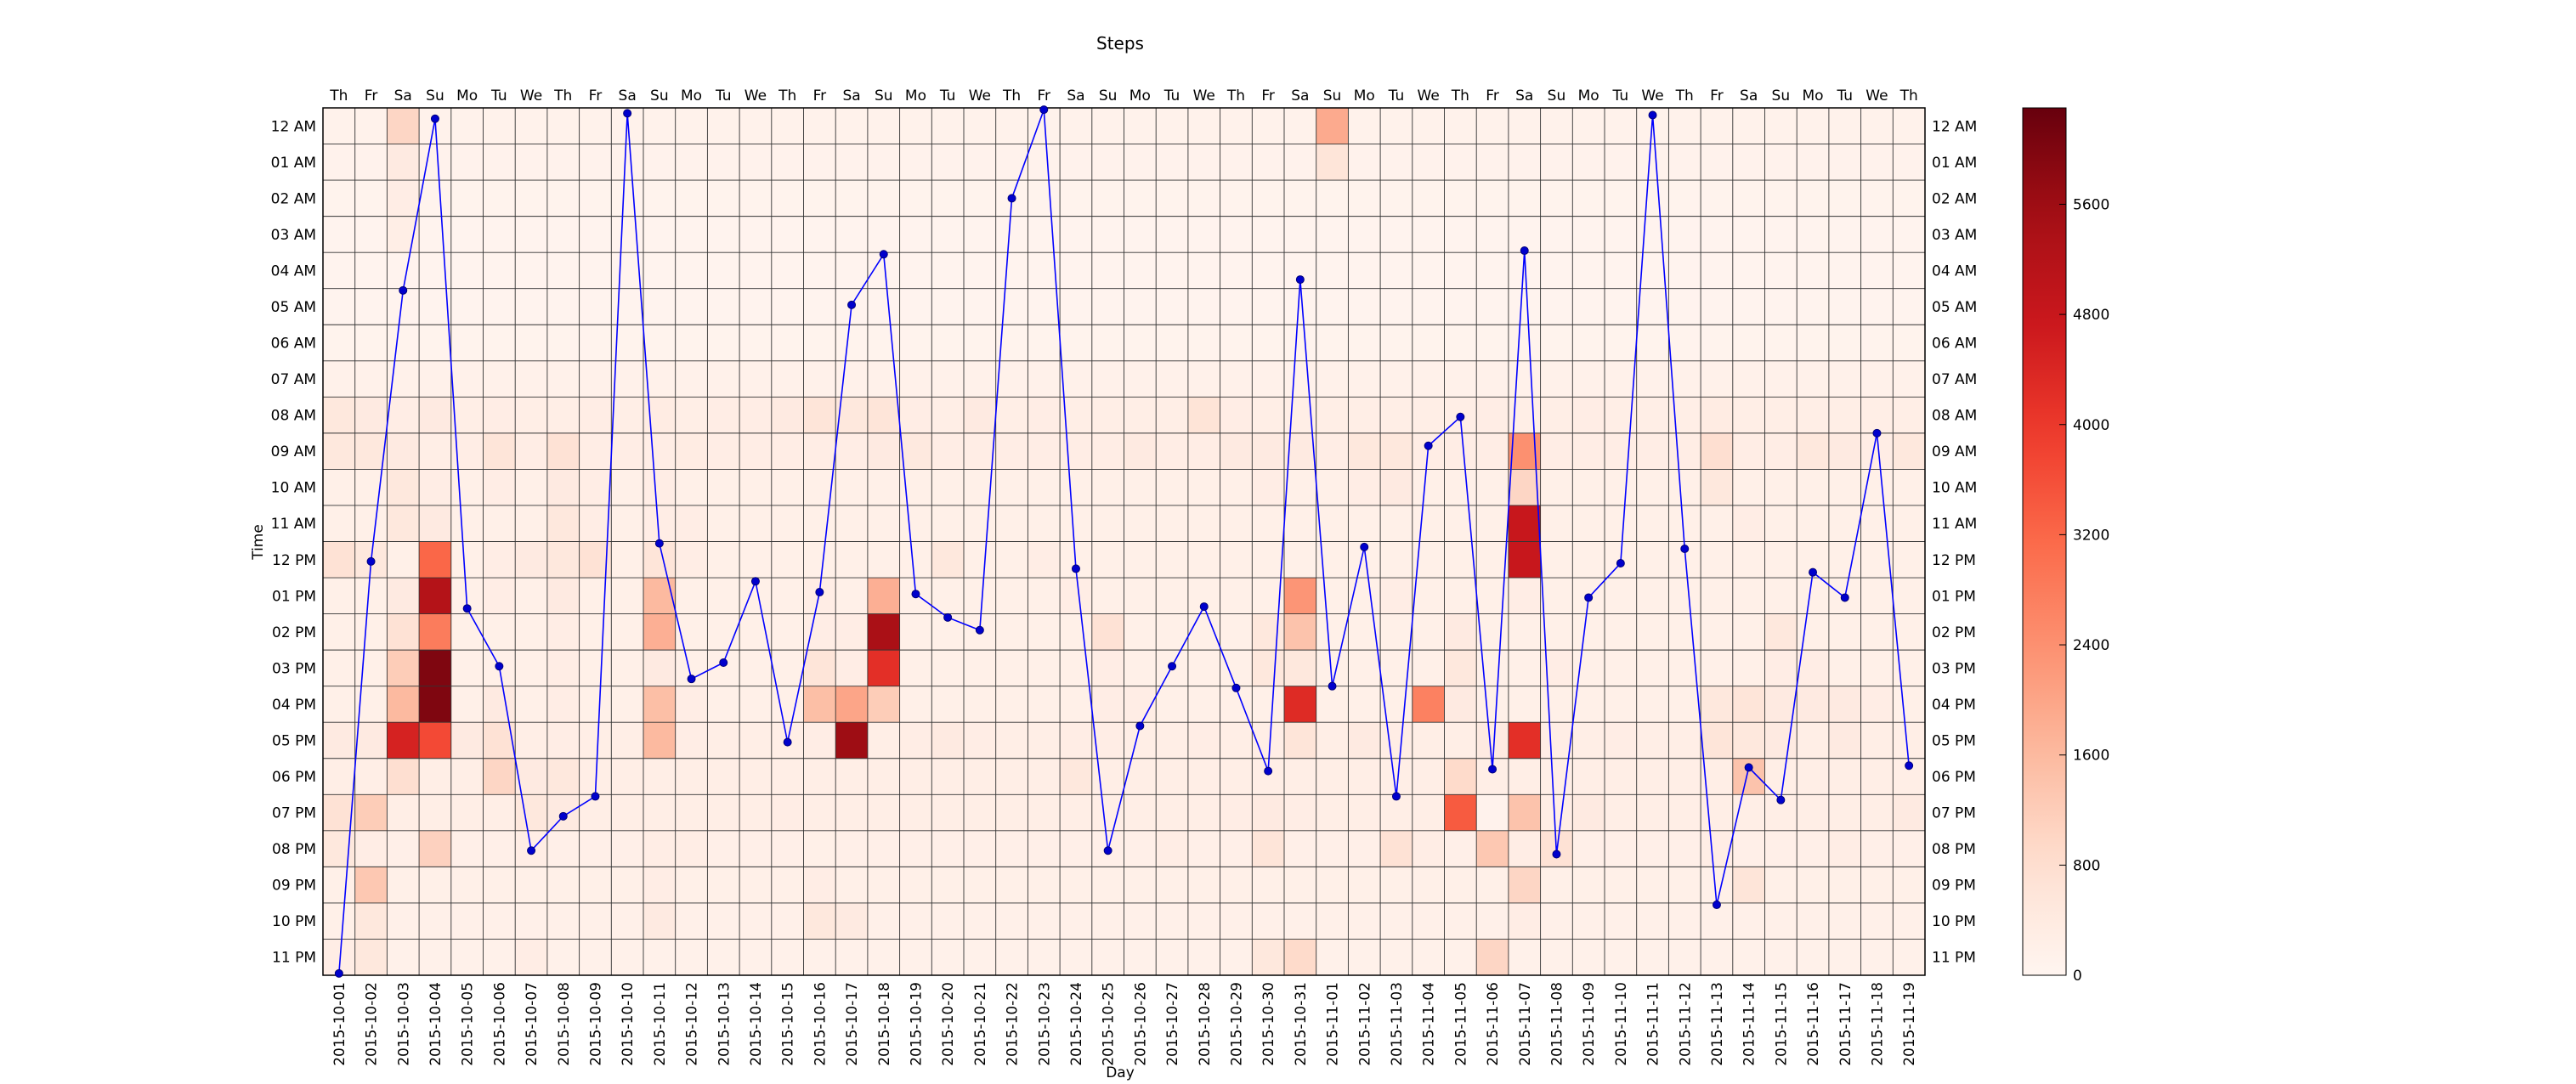 This screenshot has width=2576, height=1084. What do you see at coordinates (884, 1024) in the screenshot?
I see `date-label: 2015-10-18` at bounding box center [884, 1024].